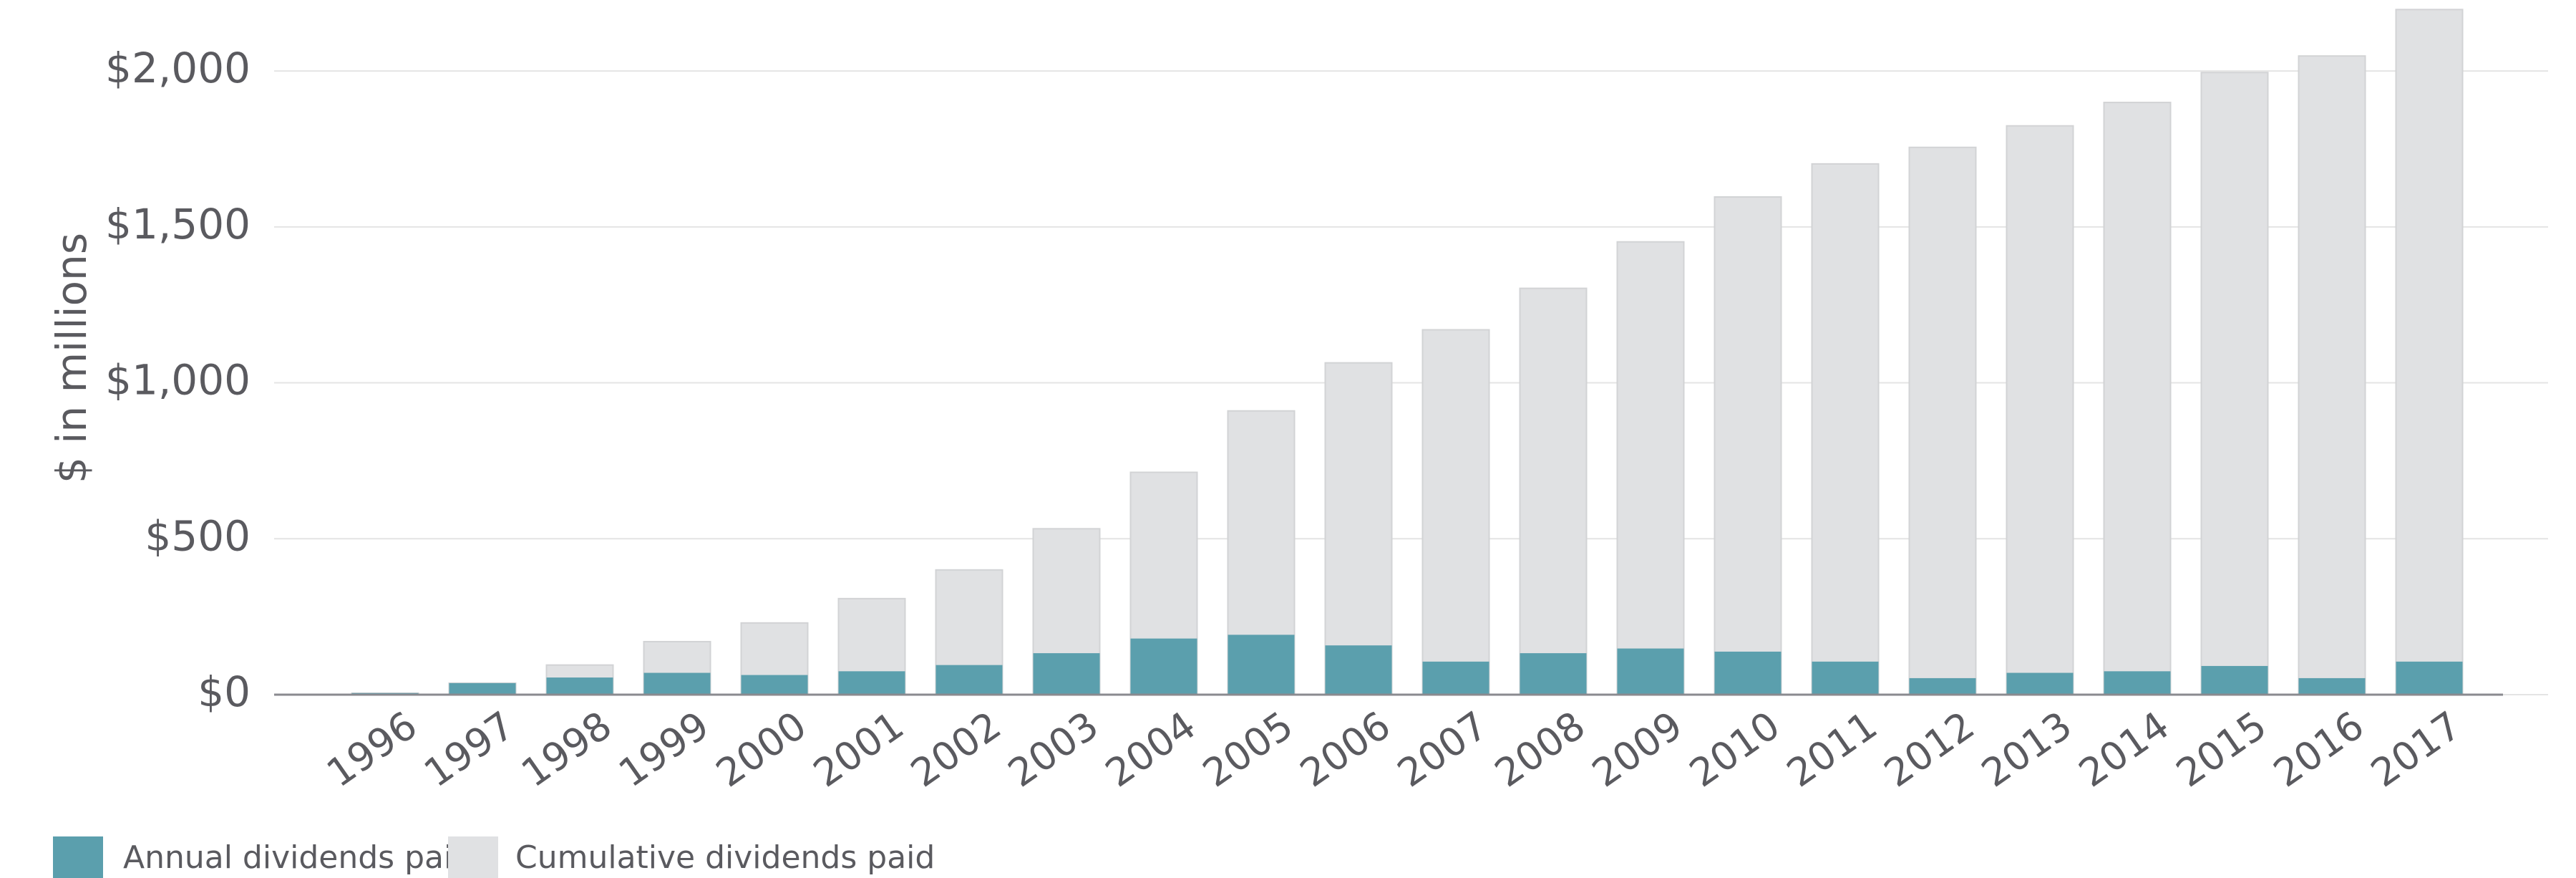  Describe the element at coordinates (1540, 749) in the screenshot. I see `x-tick-label: 2008` at that location.